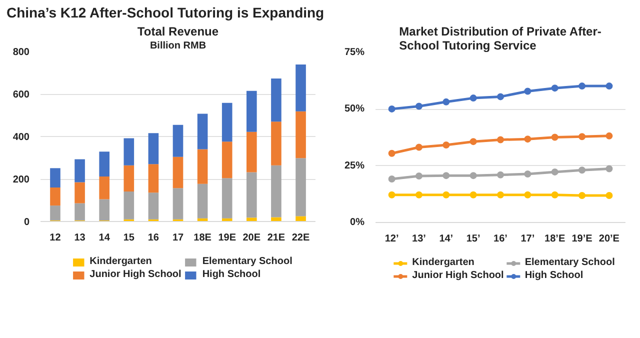 The height and width of the screenshot is (338, 640). Describe the element at coordinates (56, 238) in the screenshot. I see `x-tick-label: 12` at that location.